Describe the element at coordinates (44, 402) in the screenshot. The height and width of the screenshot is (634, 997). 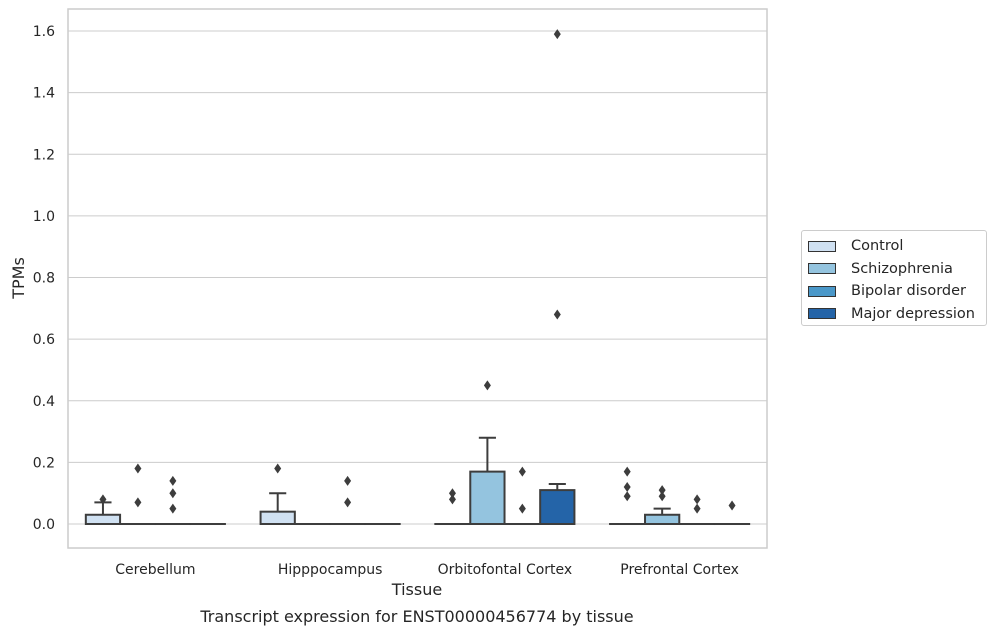
I see `y-tick-label: 0.4` at that location.